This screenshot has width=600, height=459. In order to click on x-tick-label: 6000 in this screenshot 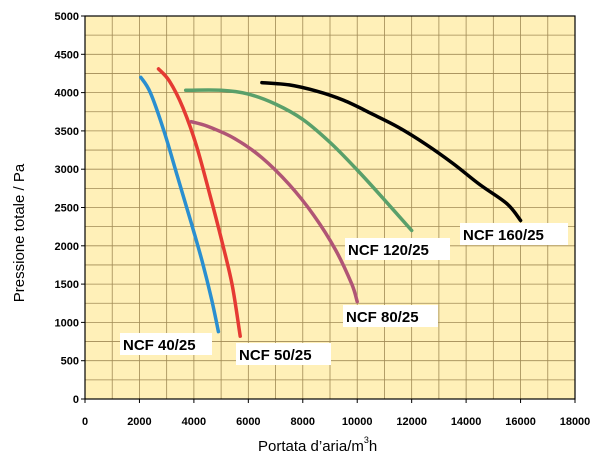, I will do `click(248, 422)`.